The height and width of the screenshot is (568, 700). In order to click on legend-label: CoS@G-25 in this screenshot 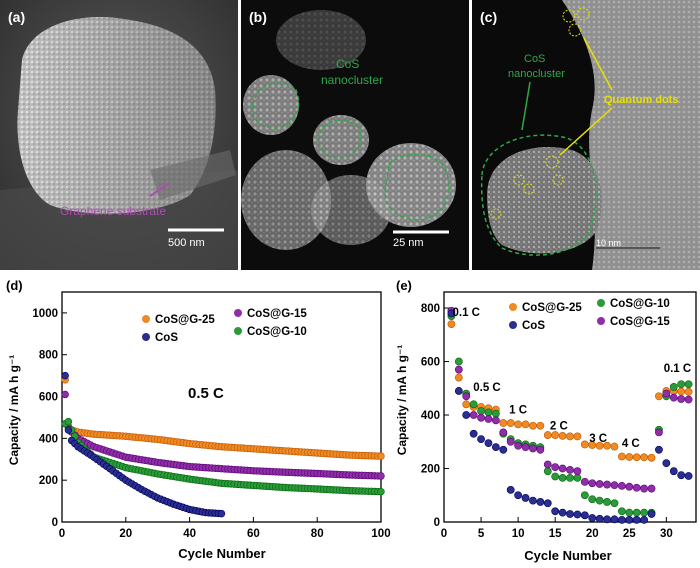, I will do `click(552, 308)`.